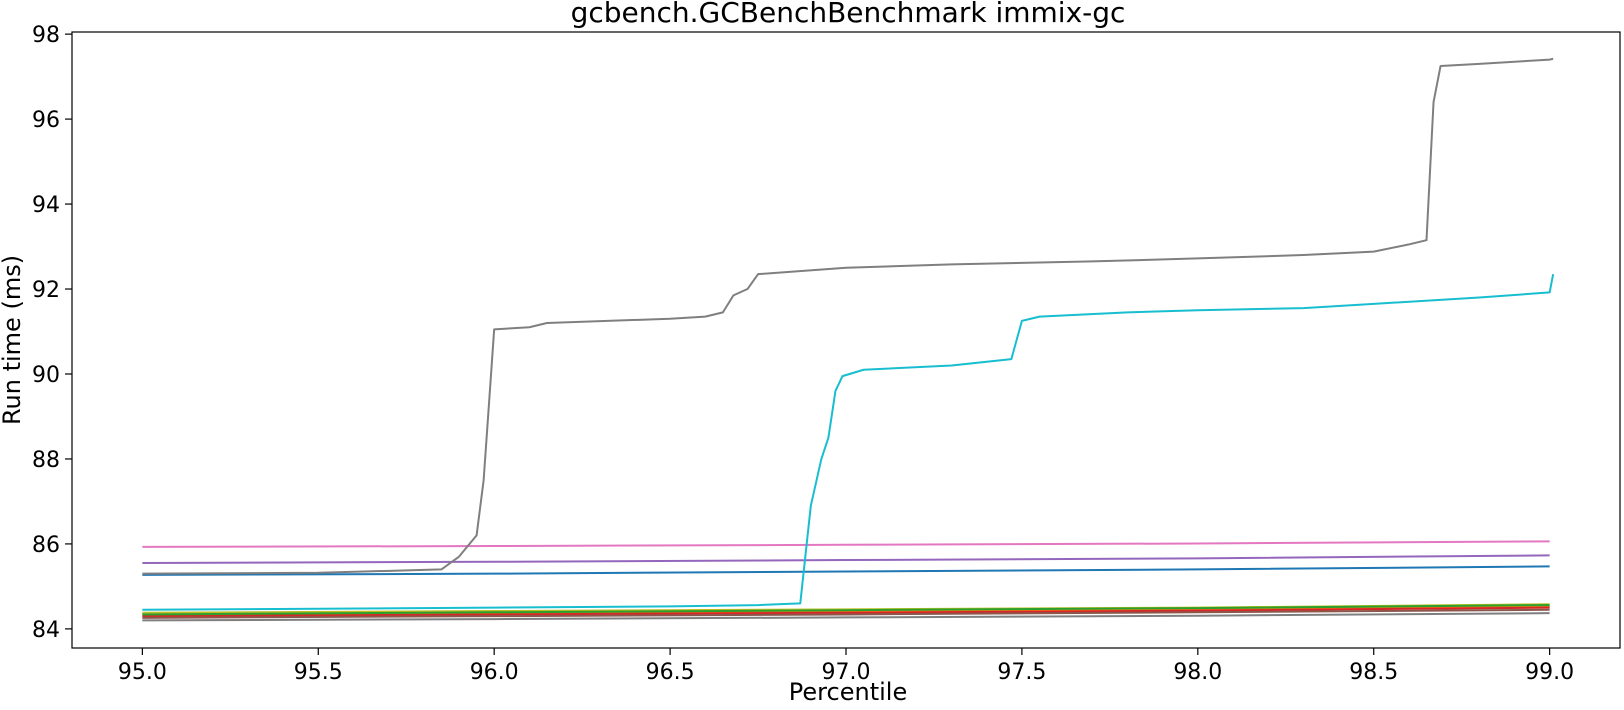 The image size is (1624, 710). I want to click on y-tick-label: 98, so click(46, 35).